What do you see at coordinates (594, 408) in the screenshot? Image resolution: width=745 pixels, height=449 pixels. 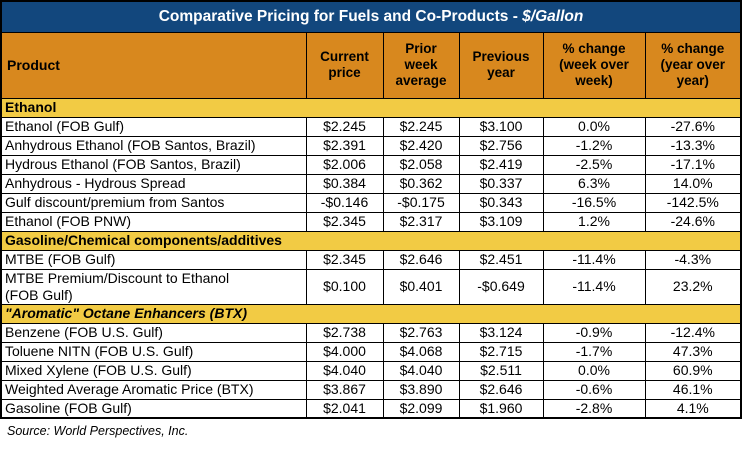 I see `value-cell: -2.8%` at bounding box center [594, 408].